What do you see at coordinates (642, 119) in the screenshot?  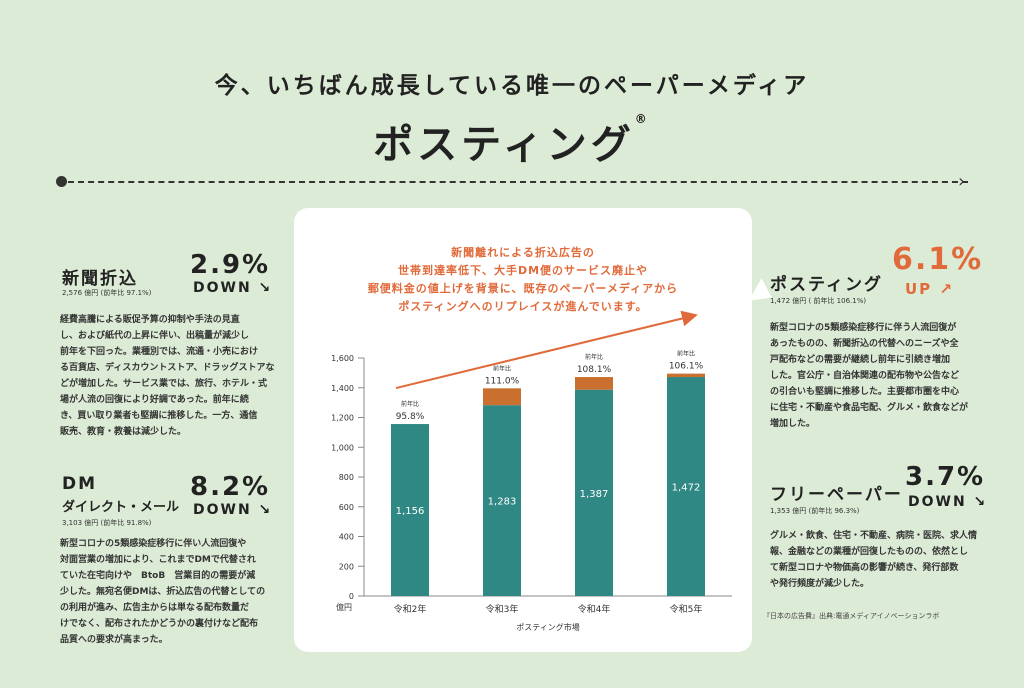 I see `registered-mark: ®` at bounding box center [642, 119].